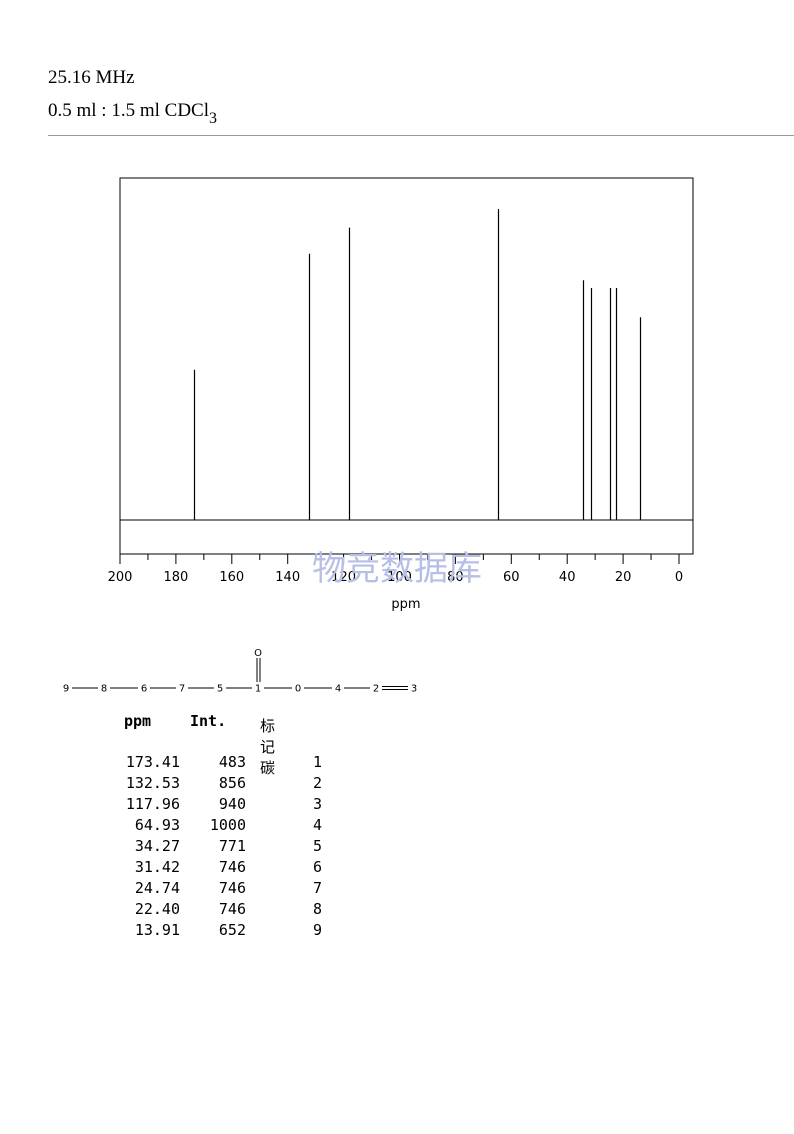 Image resolution: width=794 pixels, height=1134 pixels. I want to click on carbon-chain: 9 8 6 7 5 1 0 4 2 3, so click(240, 689).